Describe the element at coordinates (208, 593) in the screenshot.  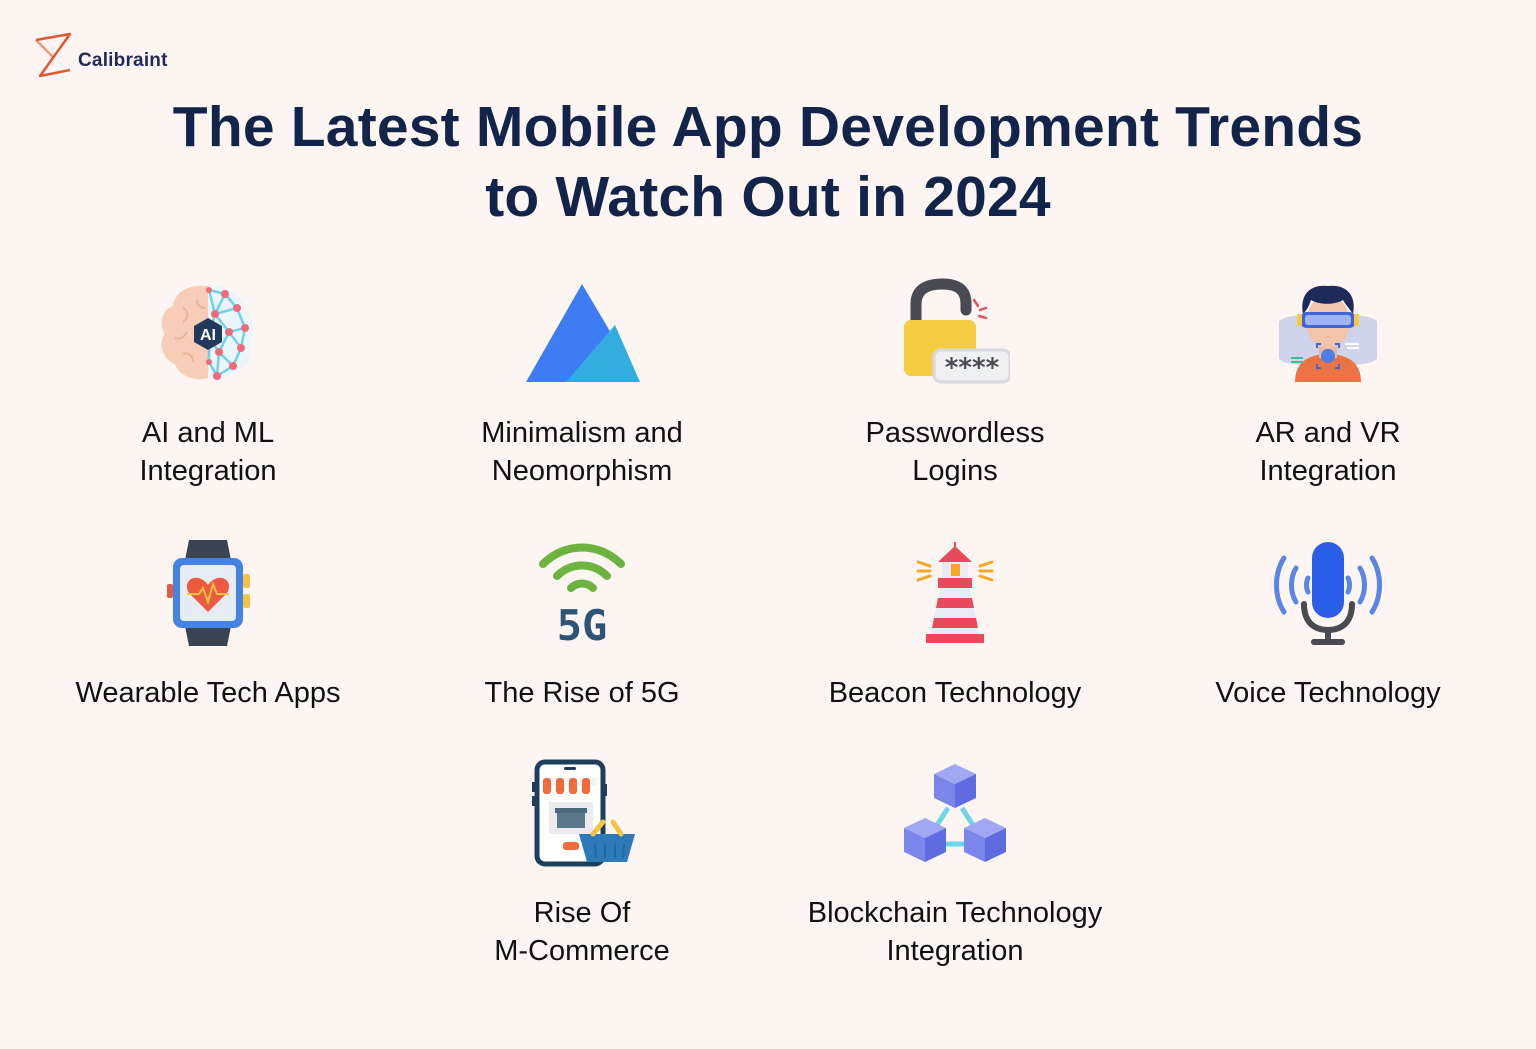
I see `smartwatch-heart-icon` at that location.